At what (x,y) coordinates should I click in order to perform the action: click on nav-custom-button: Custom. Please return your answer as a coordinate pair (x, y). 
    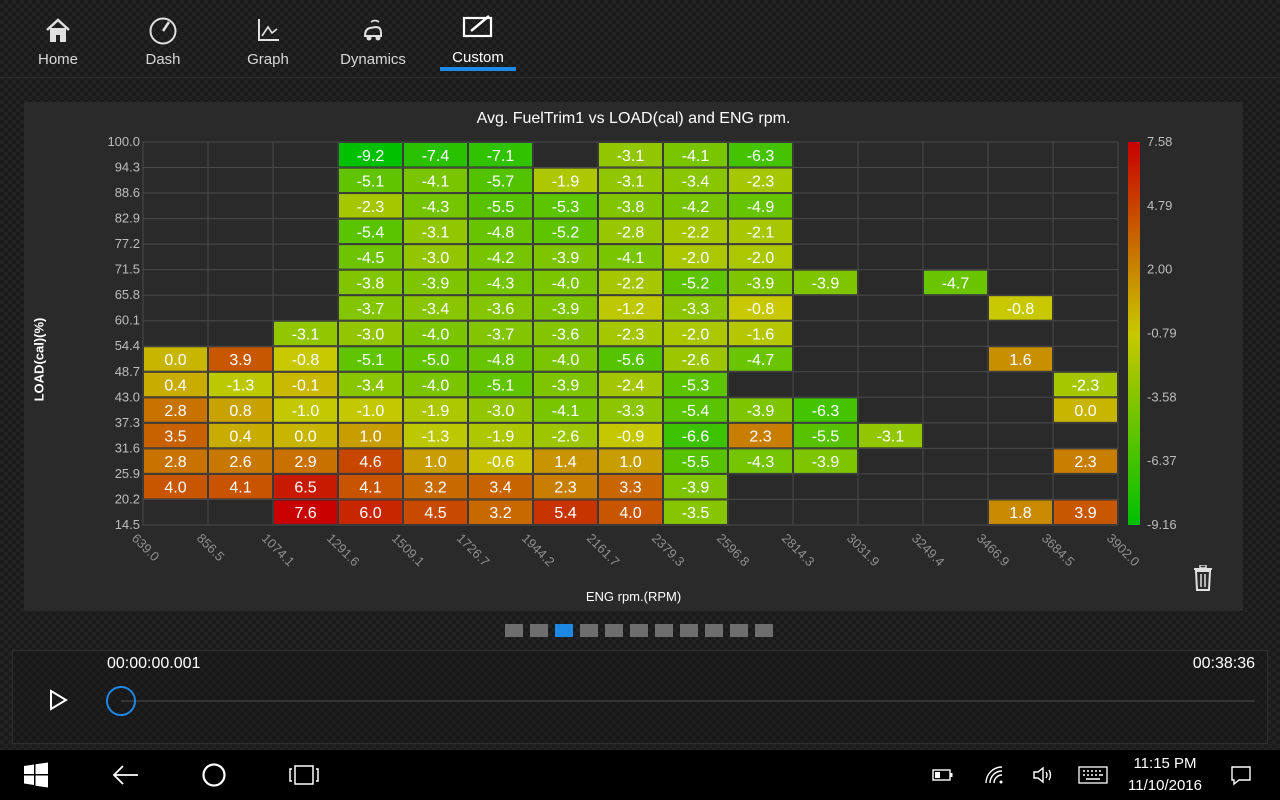
    Looking at the image, I should click on (478, 38).